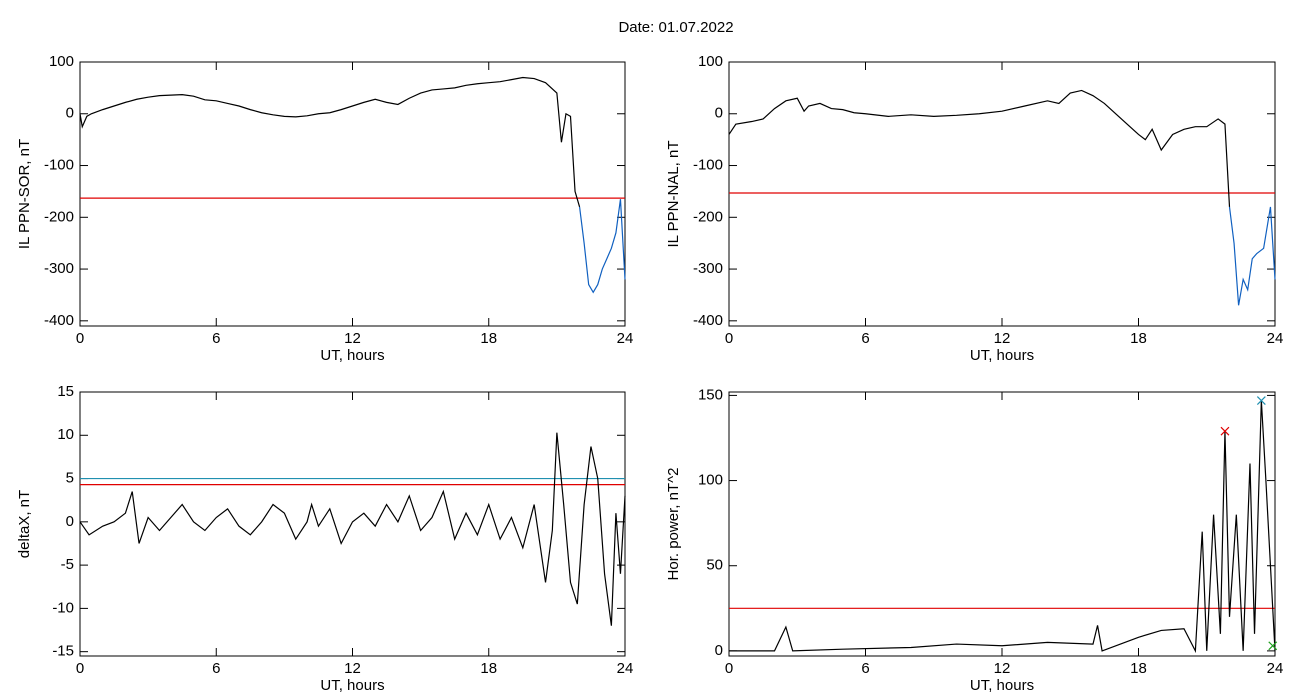 The height and width of the screenshot is (700, 1300). What do you see at coordinates (65, 434) in the screenshot?
I see `y-tick-label: 10` at bounding box center [65, 434].